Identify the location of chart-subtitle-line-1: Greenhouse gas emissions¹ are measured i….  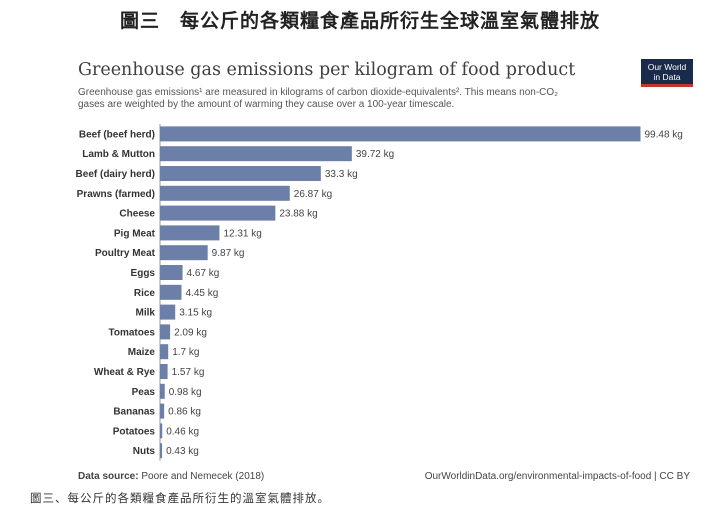
(318, 92).